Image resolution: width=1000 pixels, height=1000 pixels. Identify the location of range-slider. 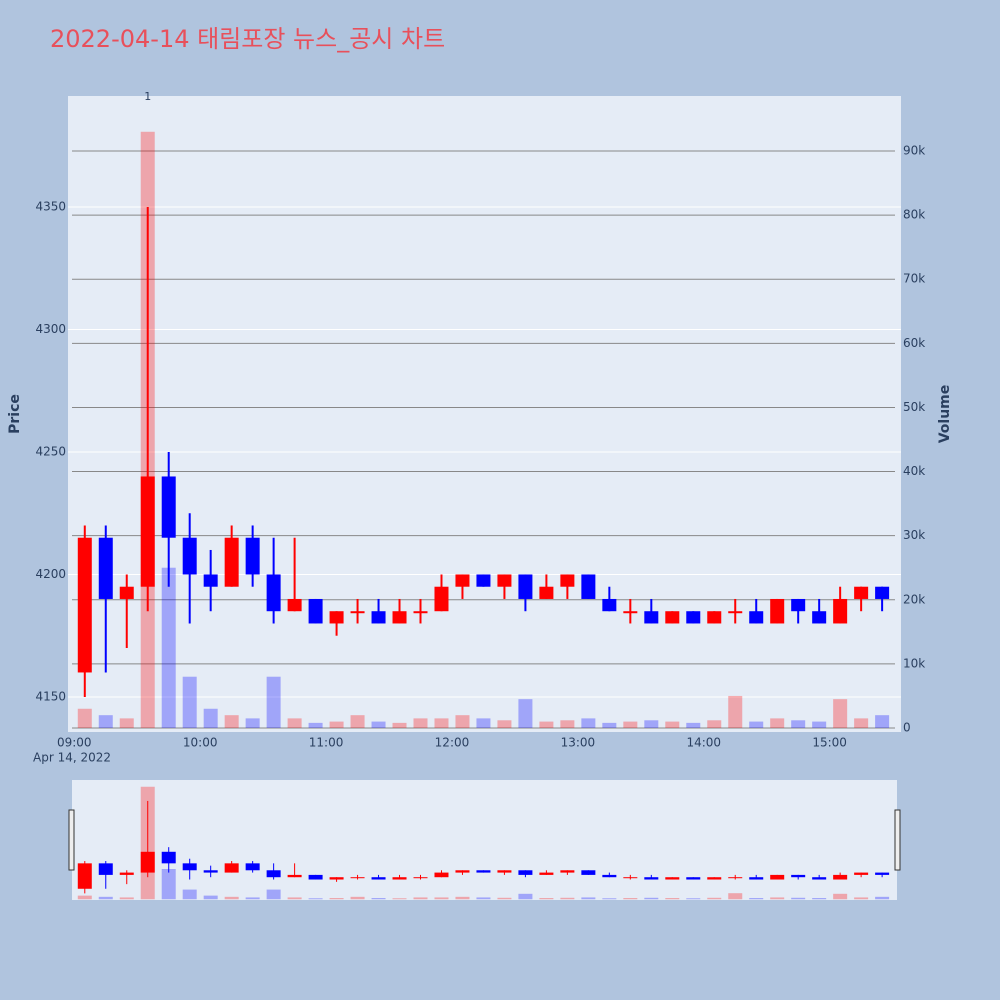
(484, 840).